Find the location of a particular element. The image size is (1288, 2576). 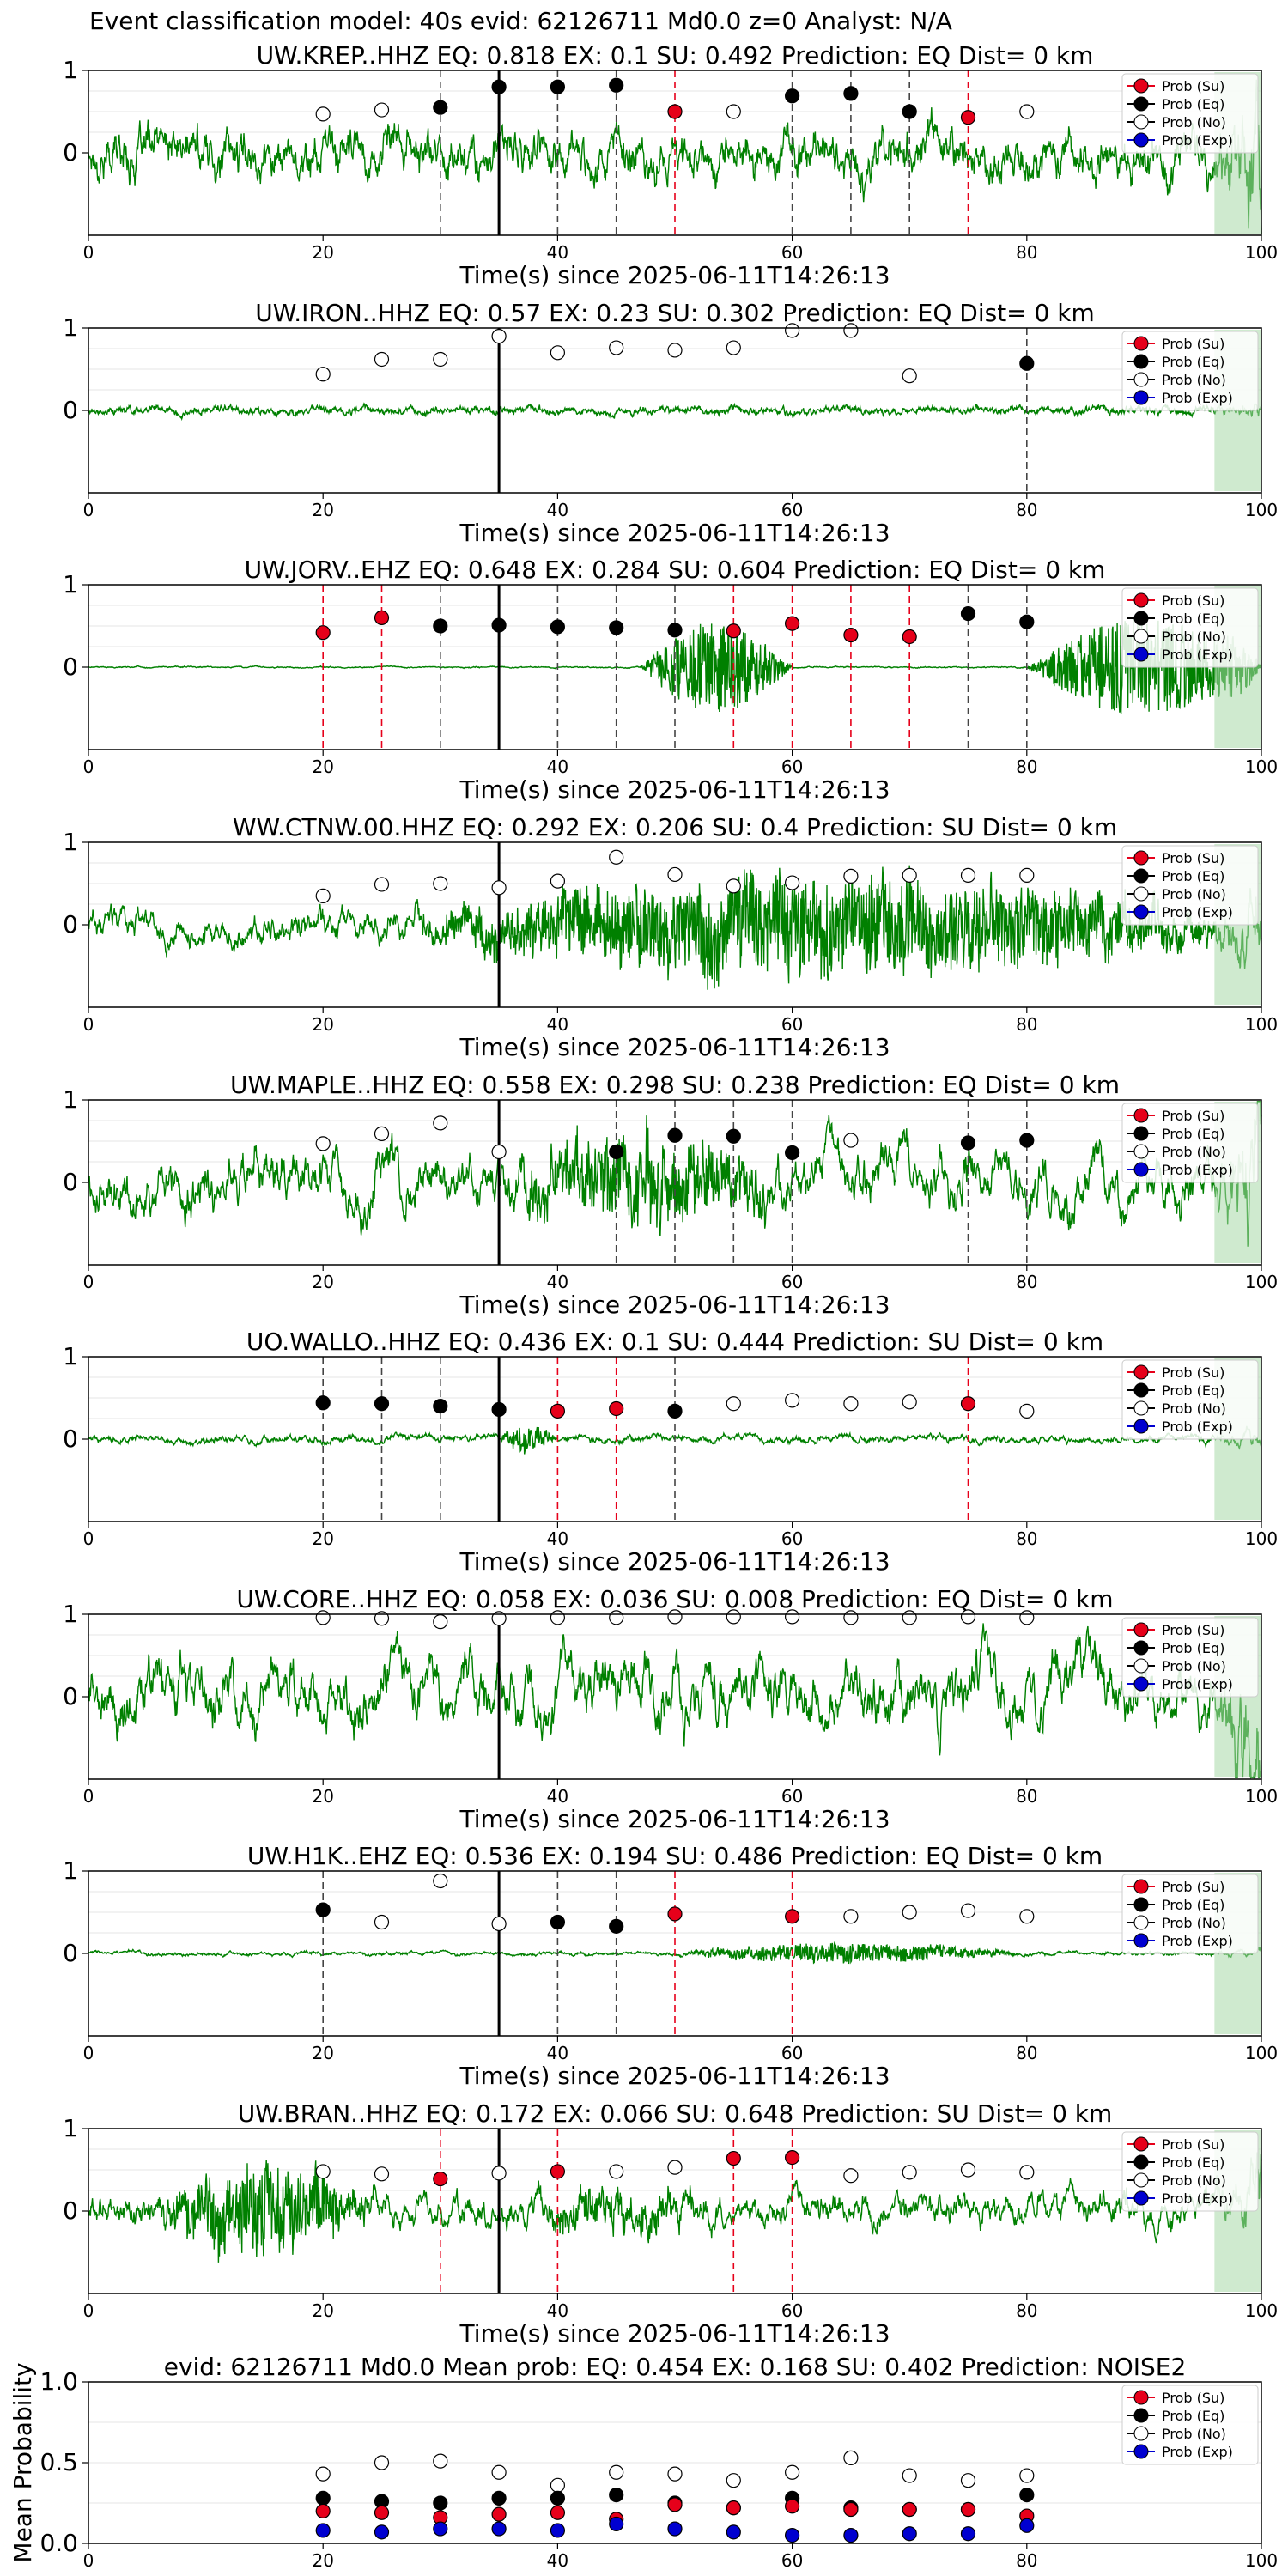

panel-7-xtick-label-4: 80 is located at coordinates (1027, 1797).